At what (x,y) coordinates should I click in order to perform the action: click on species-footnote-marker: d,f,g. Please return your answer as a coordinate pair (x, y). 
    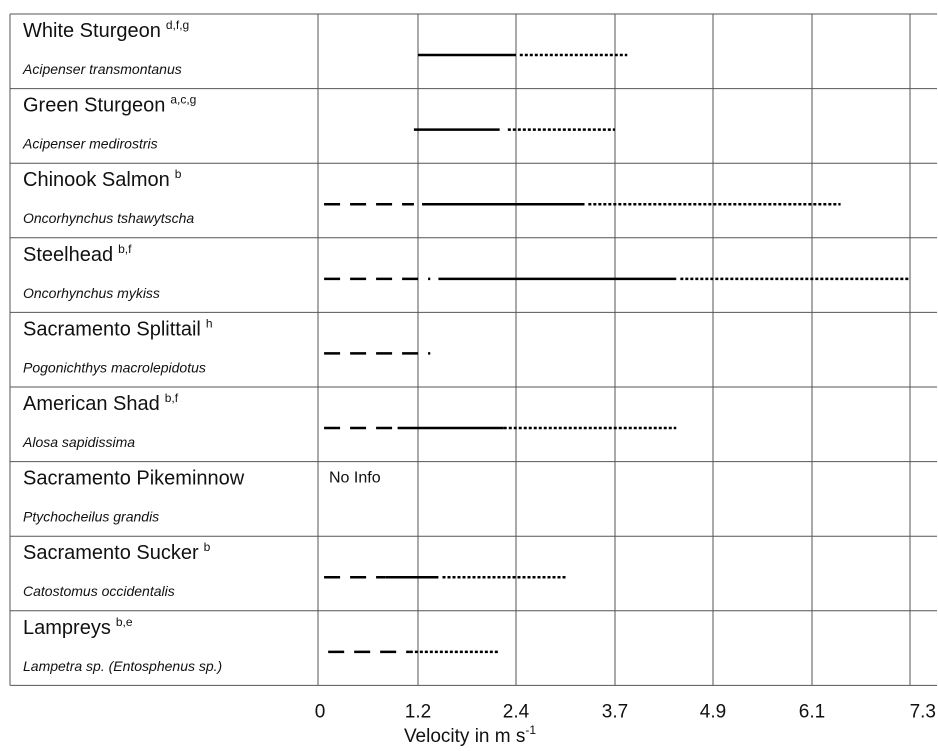
    Looking at the image, I should click on (177, 25).